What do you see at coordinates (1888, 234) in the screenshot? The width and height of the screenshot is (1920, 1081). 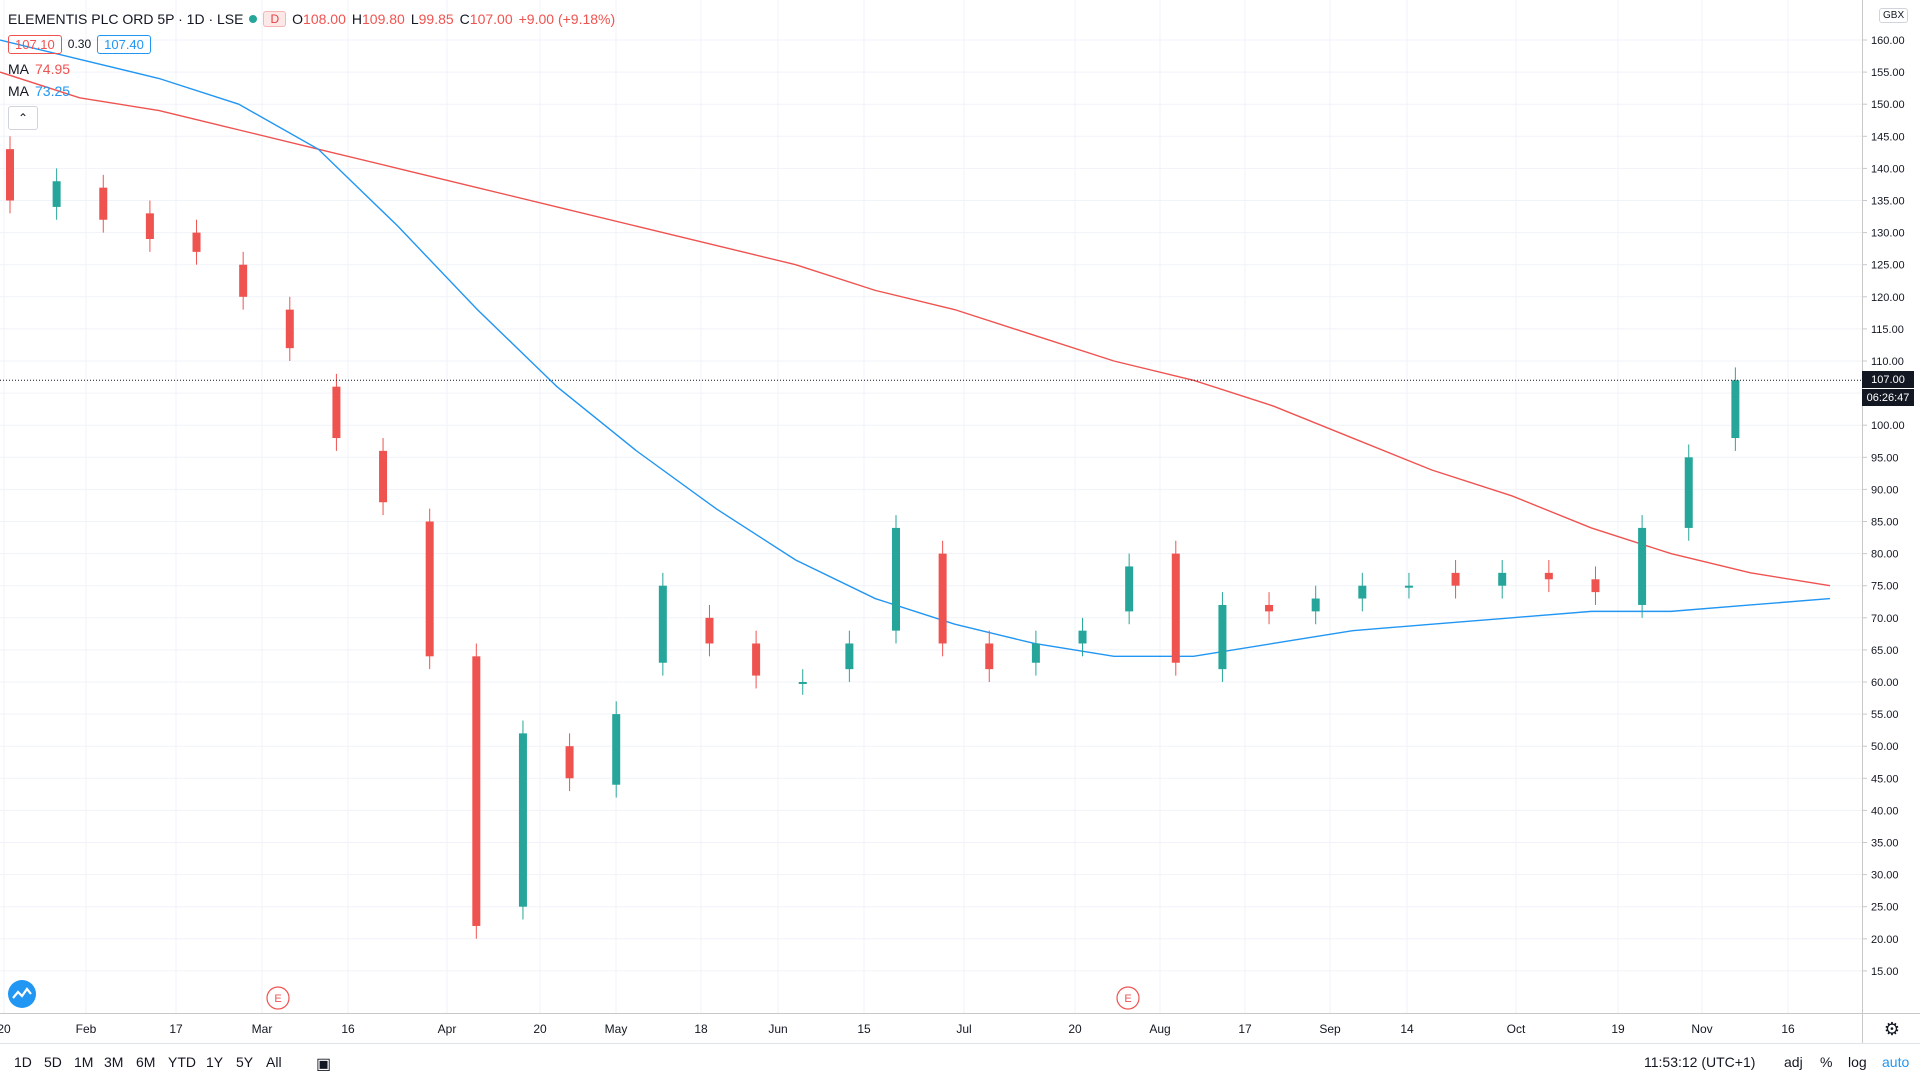 I see `price-tick-label: 130.00` at bounding box center [1888, 234].